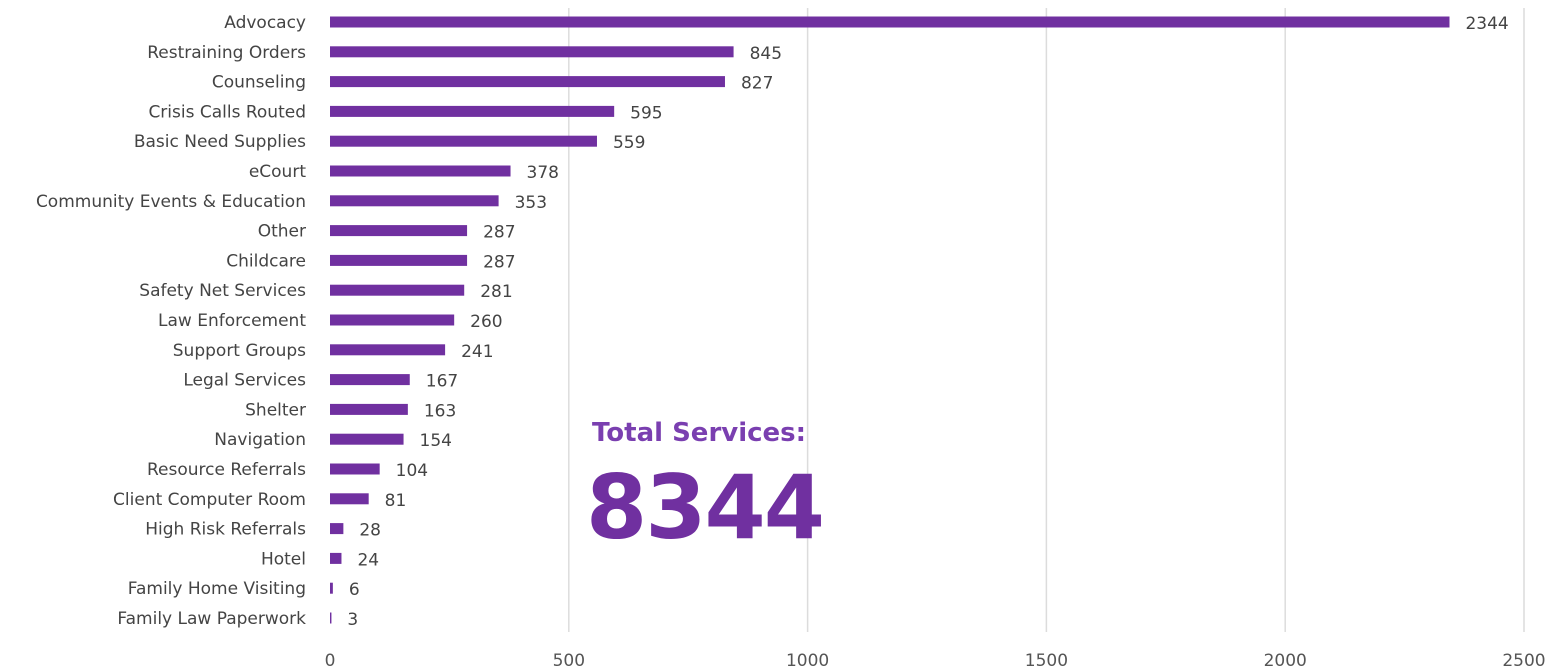  I want to click on x-tick-label: 2500, so click(1523, 661).